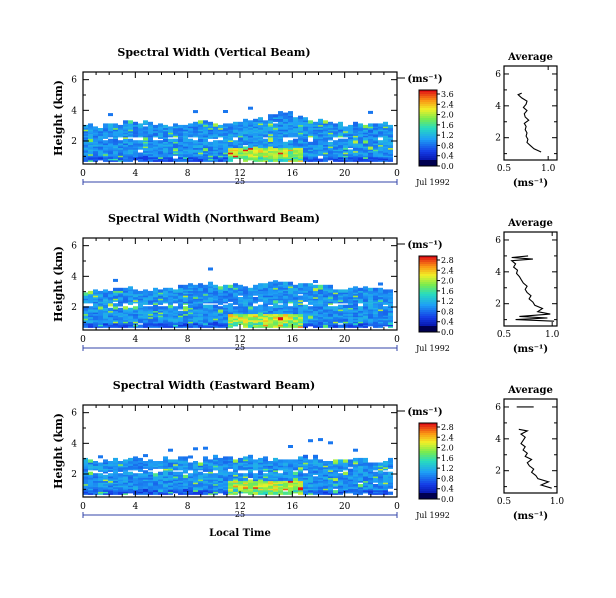  I want to click on average-x-label: (ms⁻¹), so click(530, 516).